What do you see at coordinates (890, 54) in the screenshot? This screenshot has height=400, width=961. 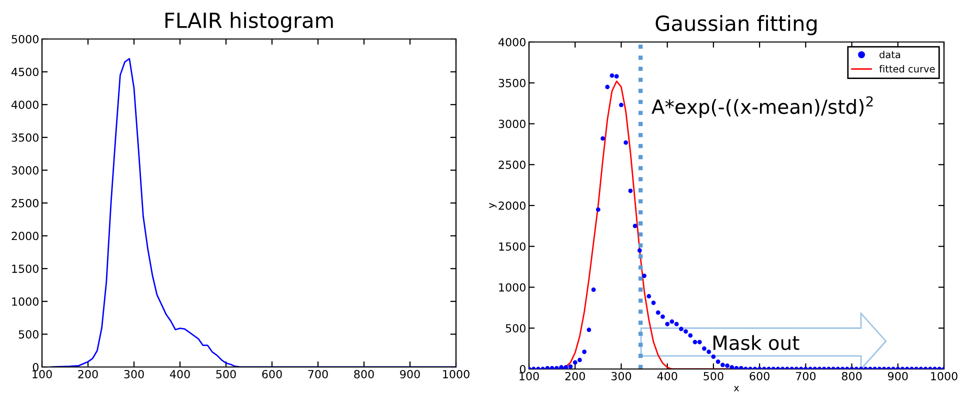 I see `legend-label: data` at bounding box center [890, 54].